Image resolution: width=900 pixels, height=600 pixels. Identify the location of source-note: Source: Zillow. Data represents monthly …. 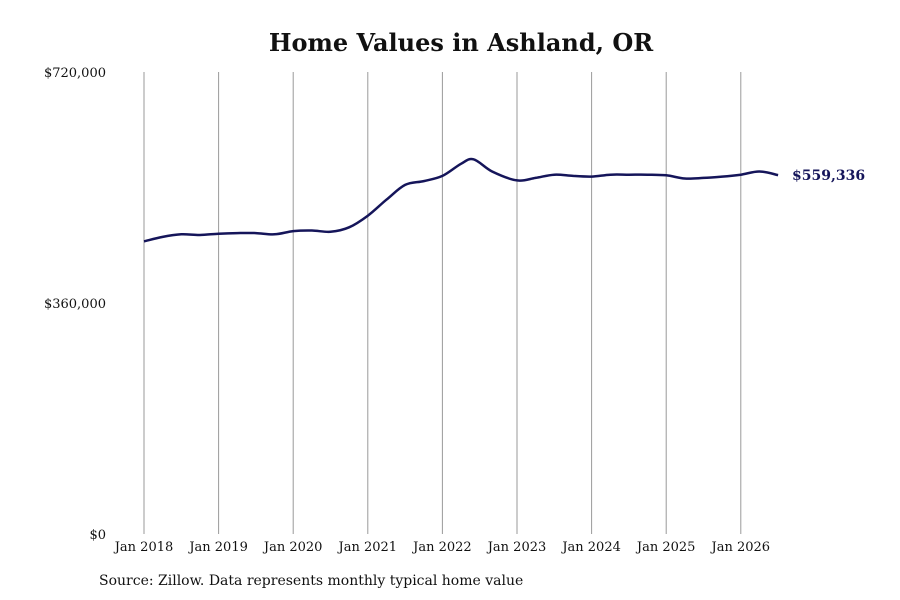
(311, 581).